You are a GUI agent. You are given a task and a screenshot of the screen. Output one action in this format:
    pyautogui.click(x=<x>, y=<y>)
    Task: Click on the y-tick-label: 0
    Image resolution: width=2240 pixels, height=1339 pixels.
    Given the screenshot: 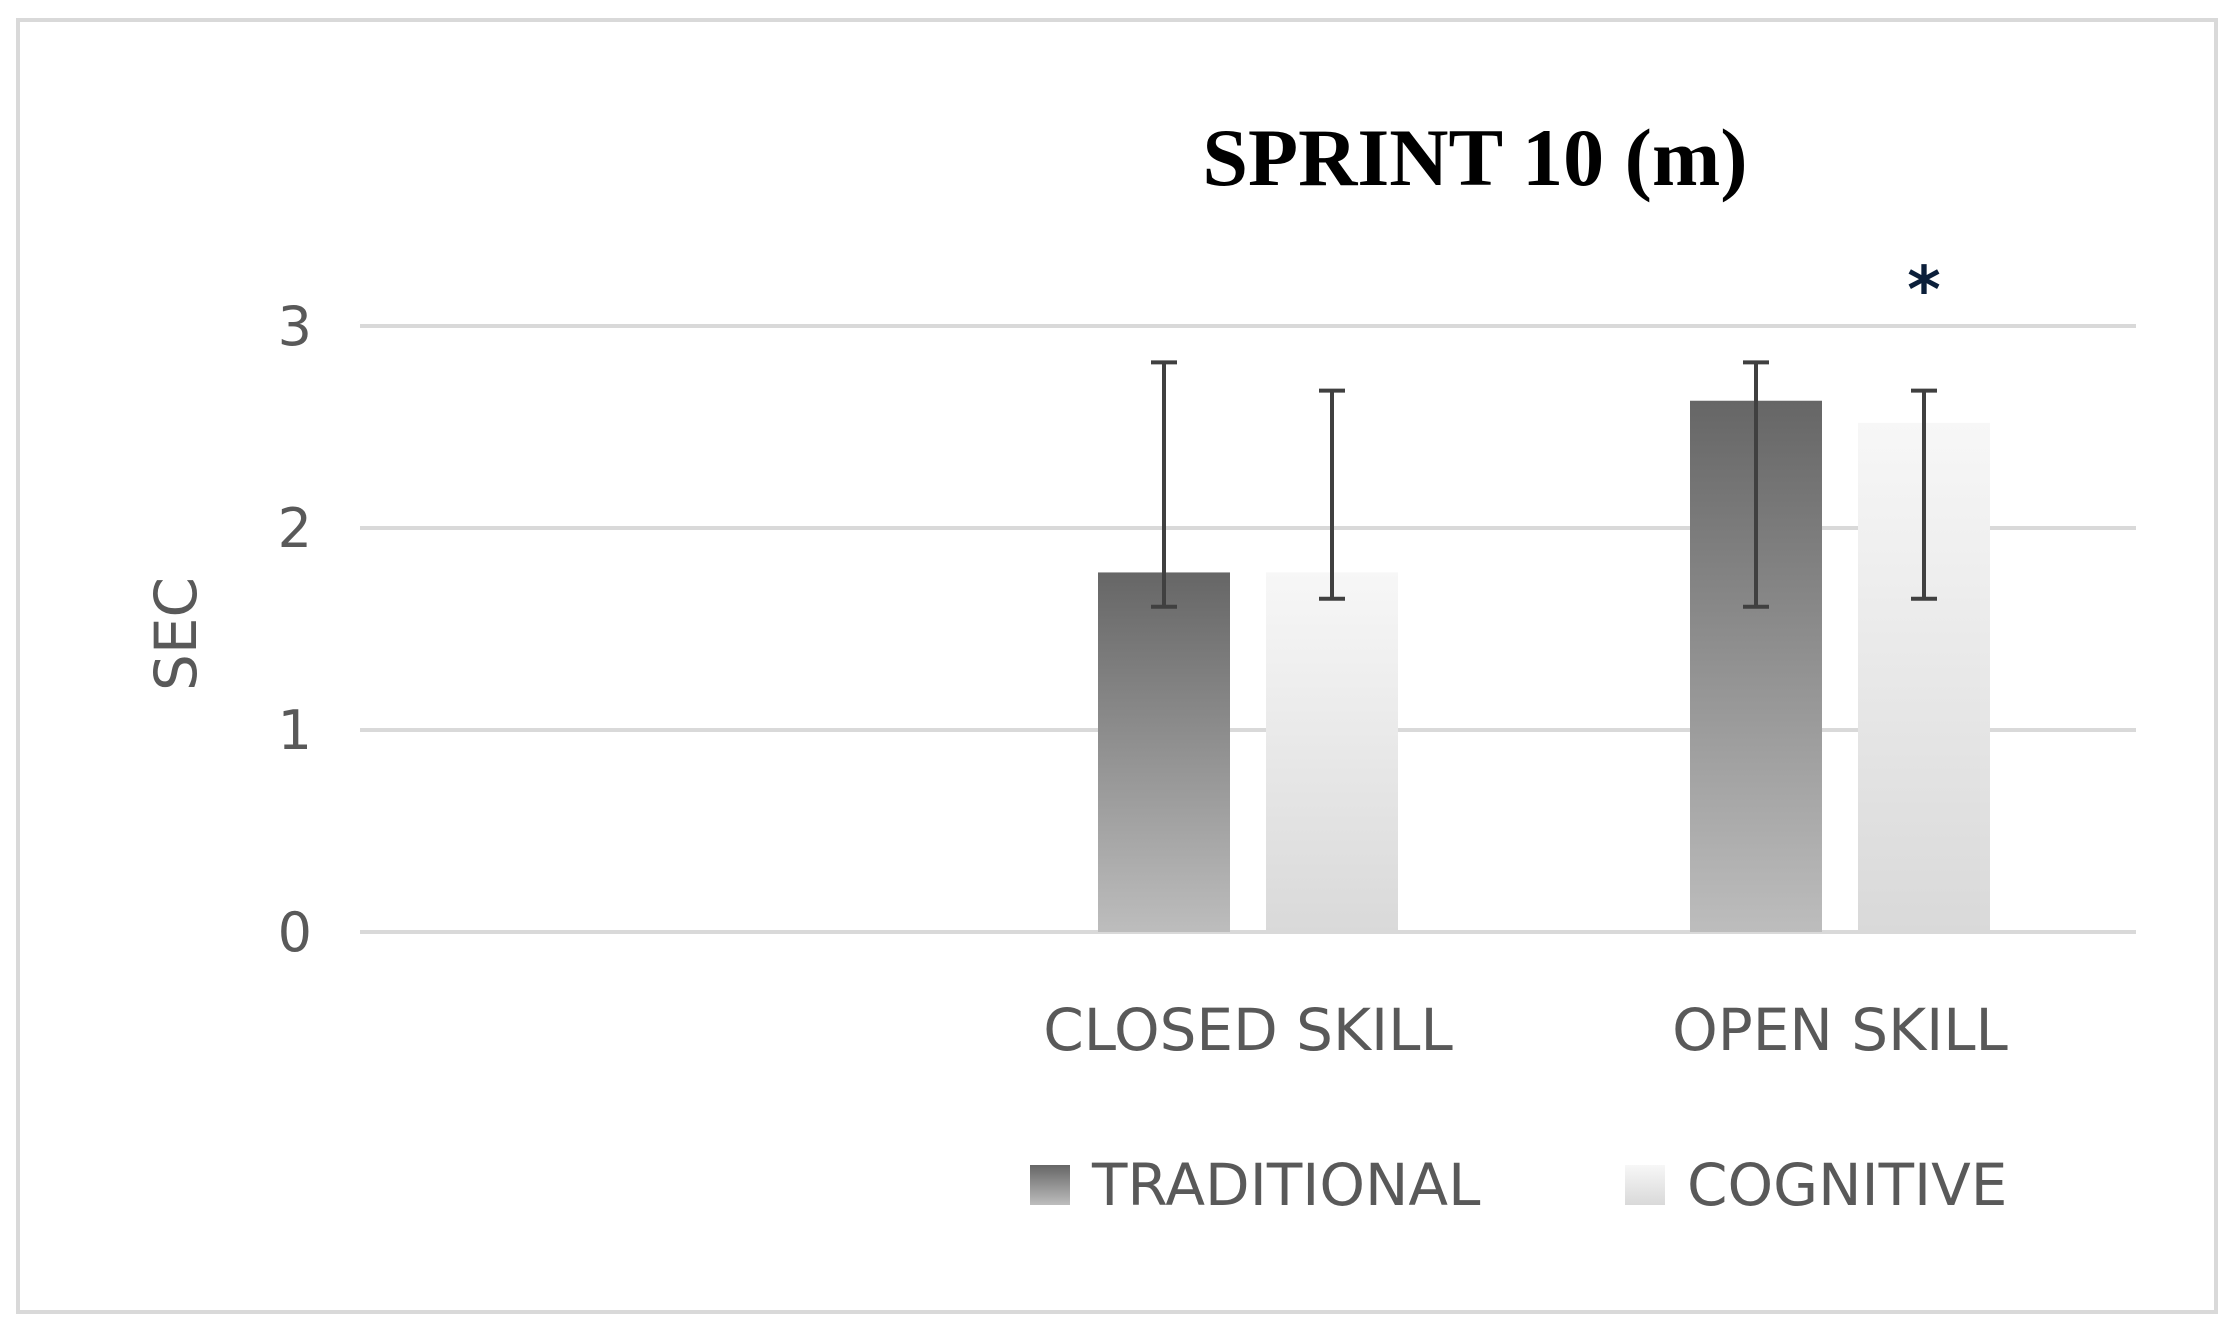 What is the action you would take?
    pyautogui.click(x=295, y=932)
    